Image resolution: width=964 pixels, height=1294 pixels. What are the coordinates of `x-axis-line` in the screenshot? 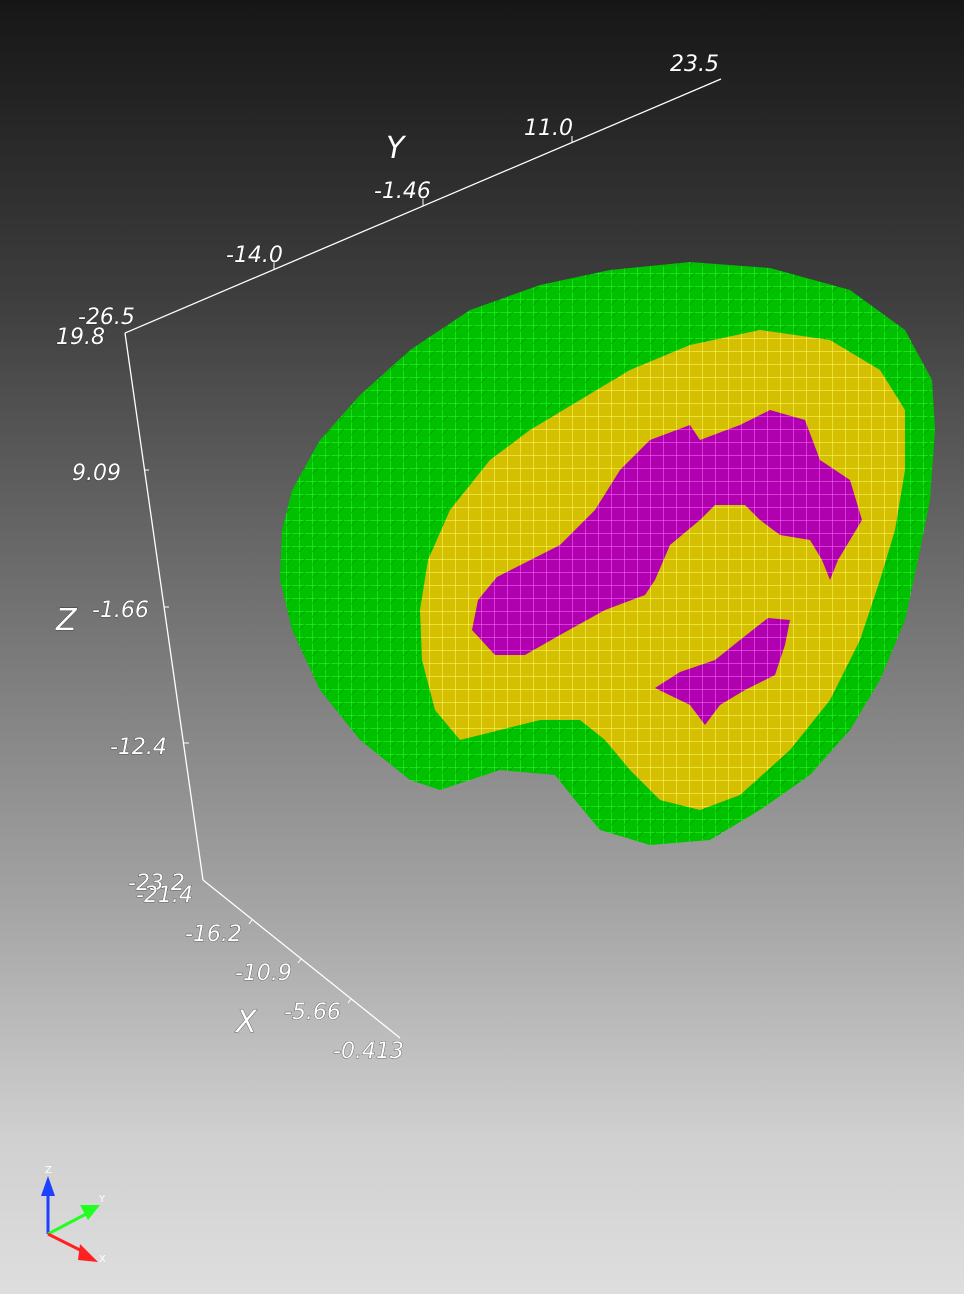 It's located at (301, 959).